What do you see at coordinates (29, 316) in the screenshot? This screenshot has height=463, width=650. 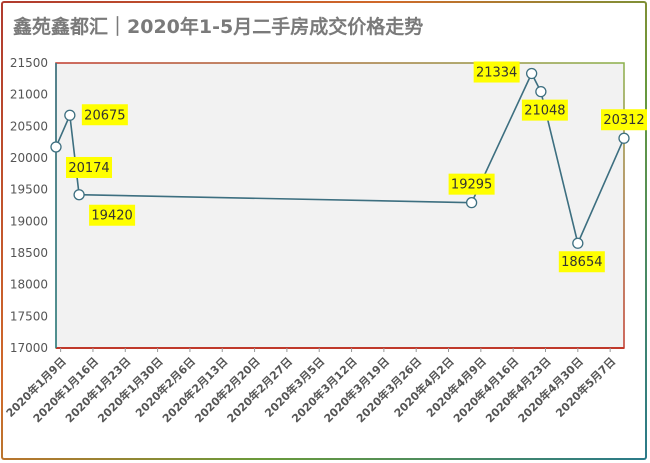 I see `y-tick-label: 17500` at bounding box center [29, 316].